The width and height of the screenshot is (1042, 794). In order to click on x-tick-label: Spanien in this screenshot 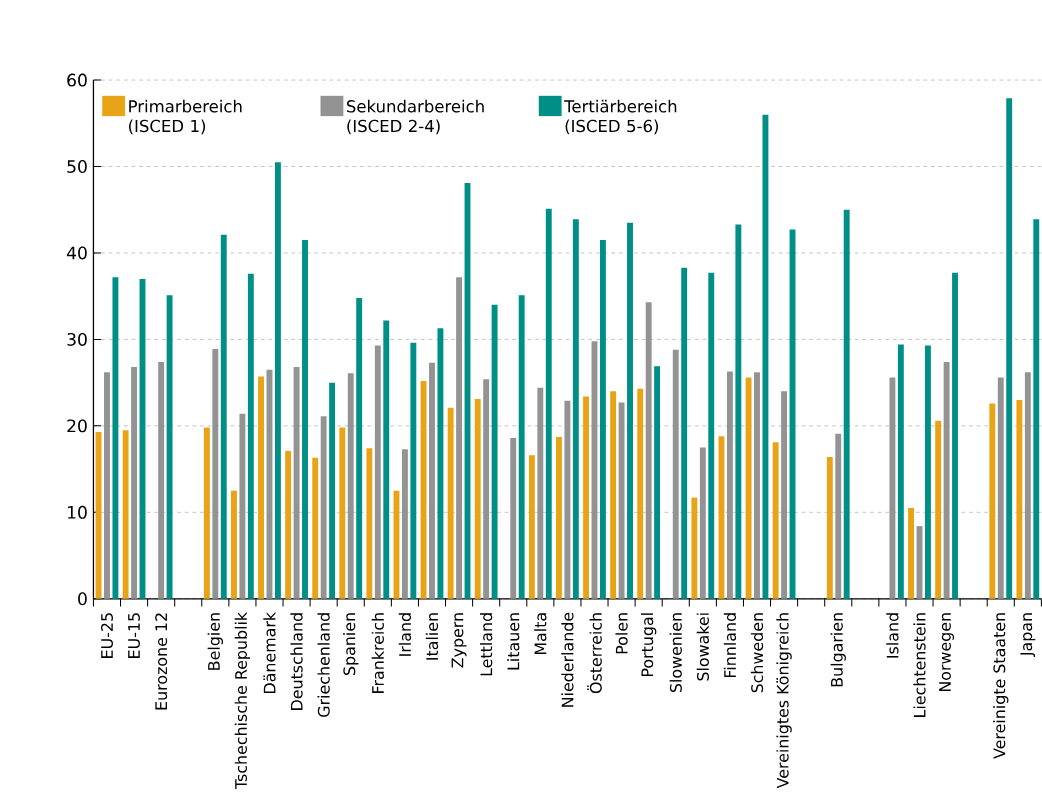, I will do `click(351, 644)`.